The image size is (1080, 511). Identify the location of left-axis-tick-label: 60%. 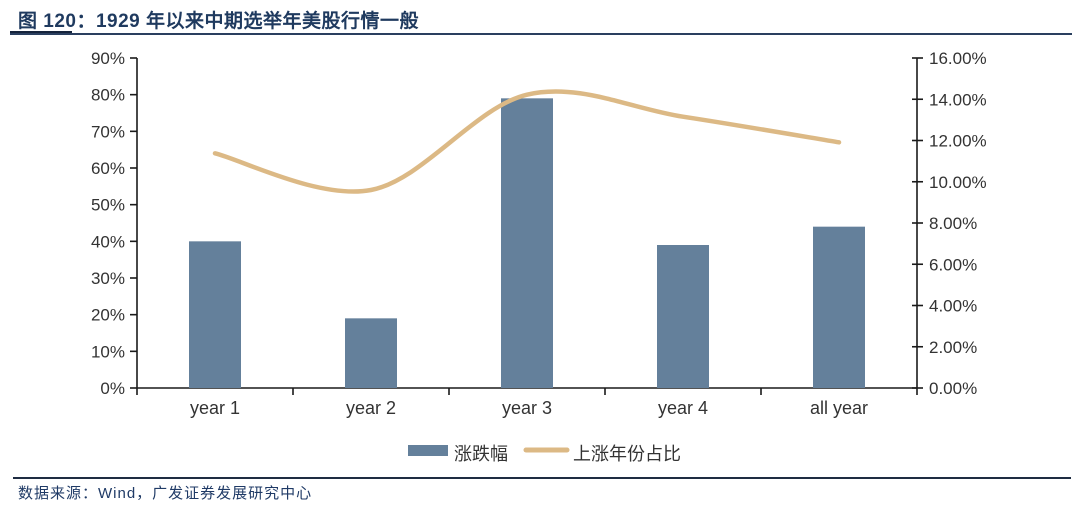
(108, 168).